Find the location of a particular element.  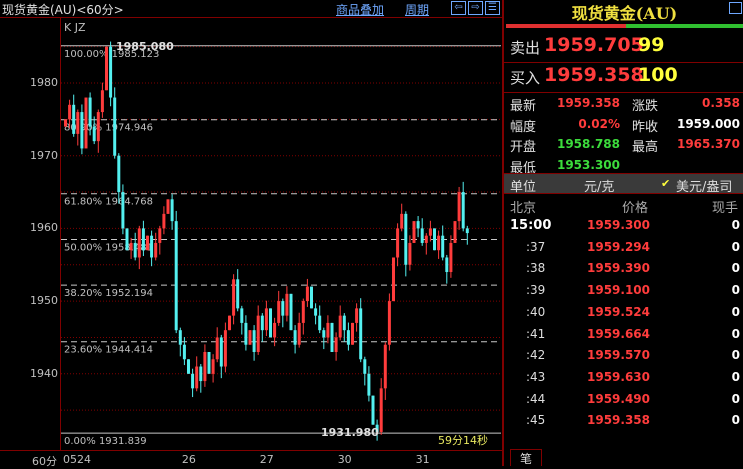

stat-value: 1959.000 is located at coordinates (708, 123).